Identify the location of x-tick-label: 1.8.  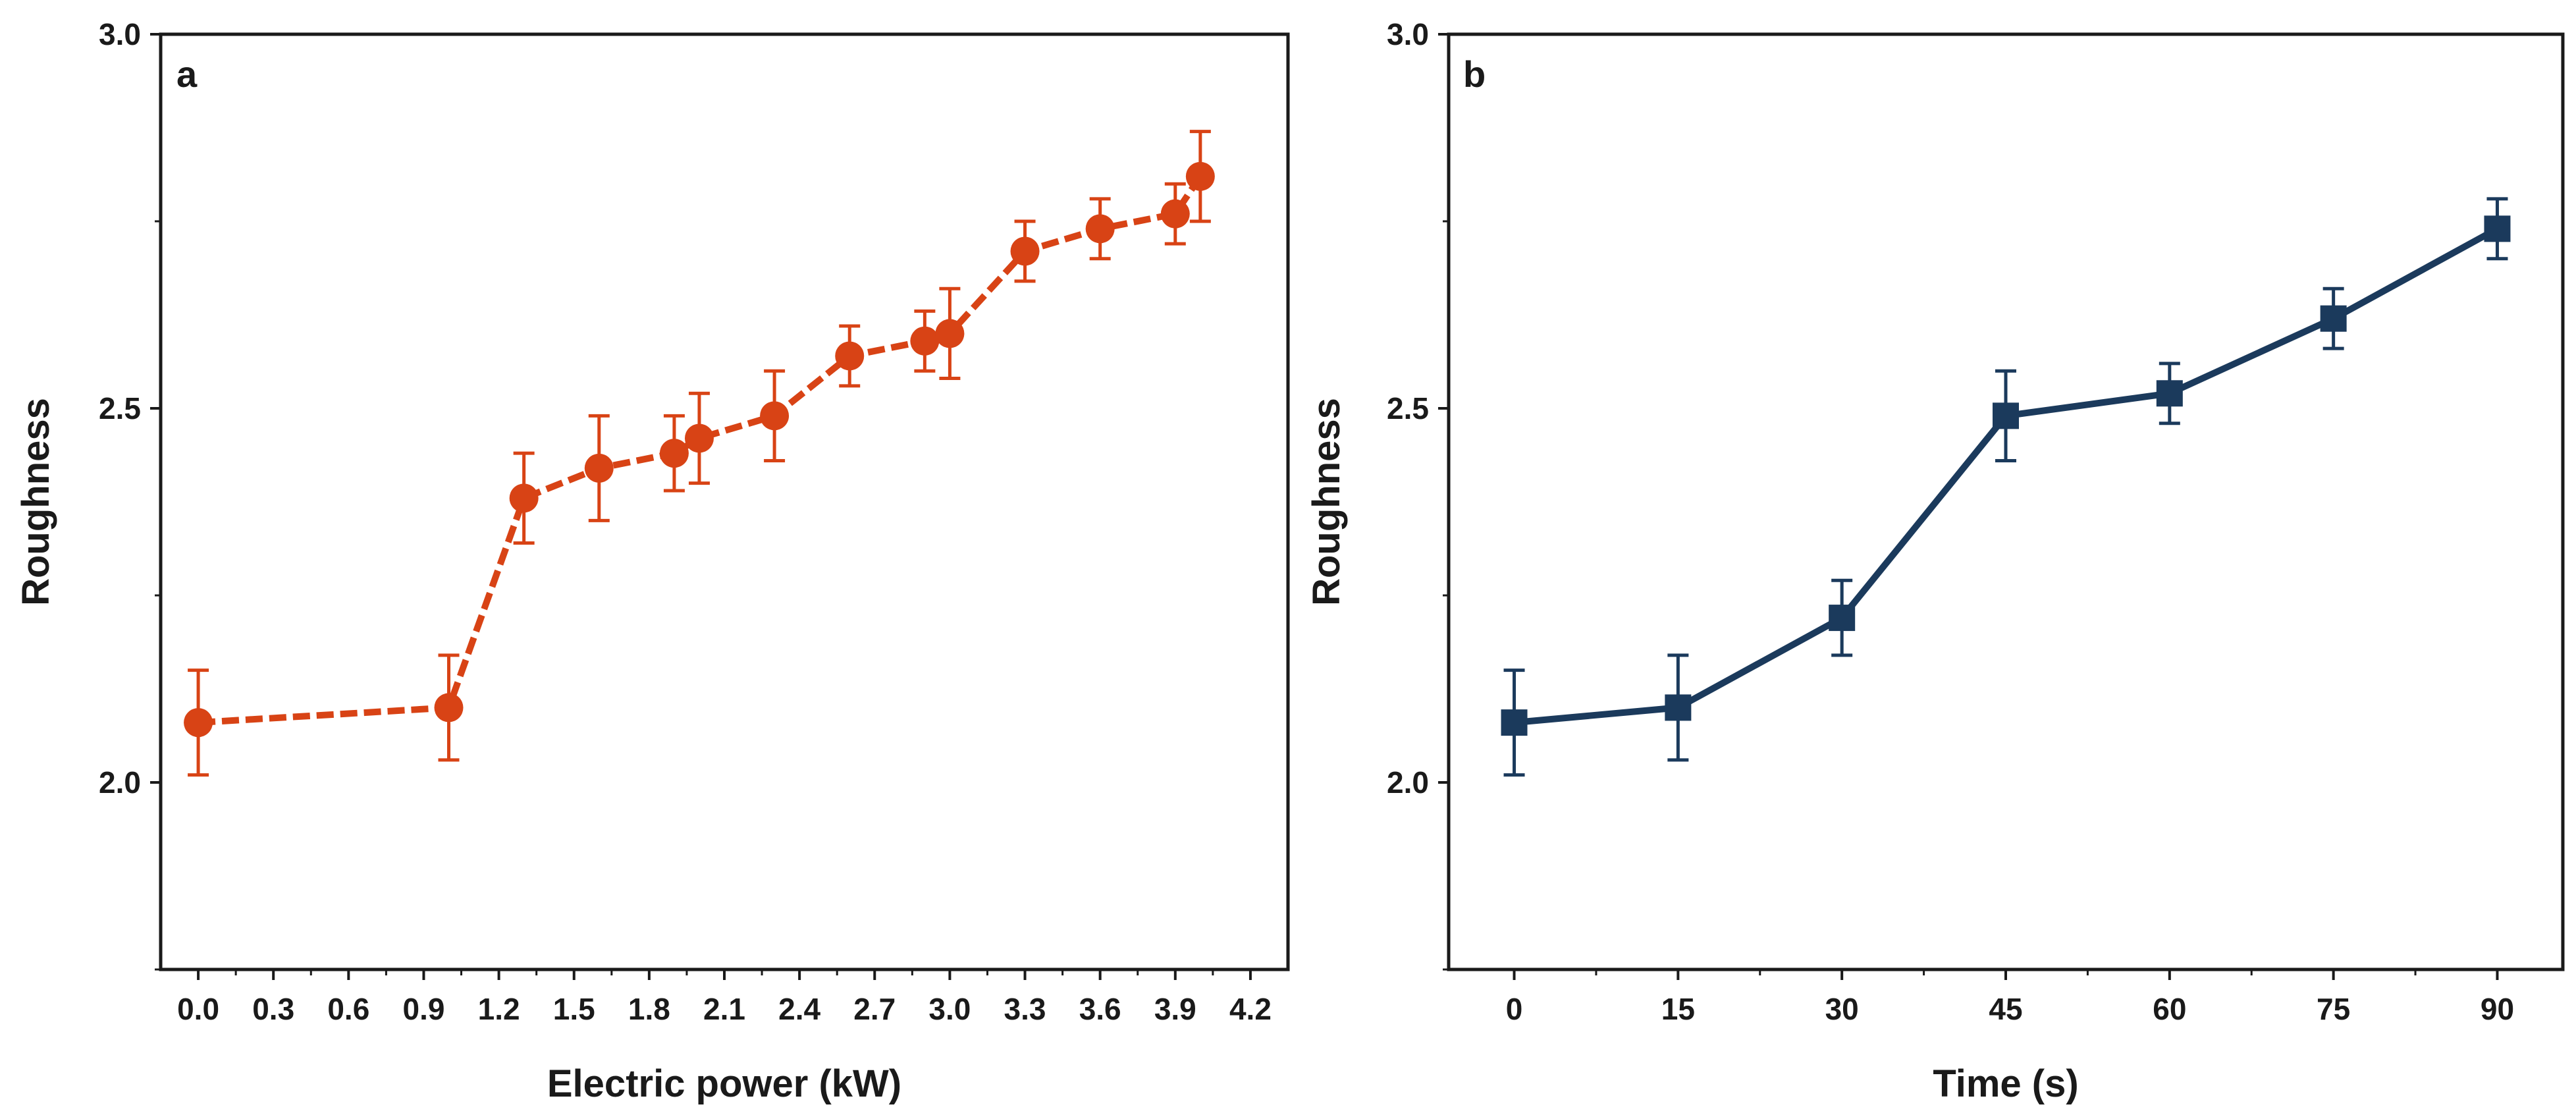
(649, 1009).